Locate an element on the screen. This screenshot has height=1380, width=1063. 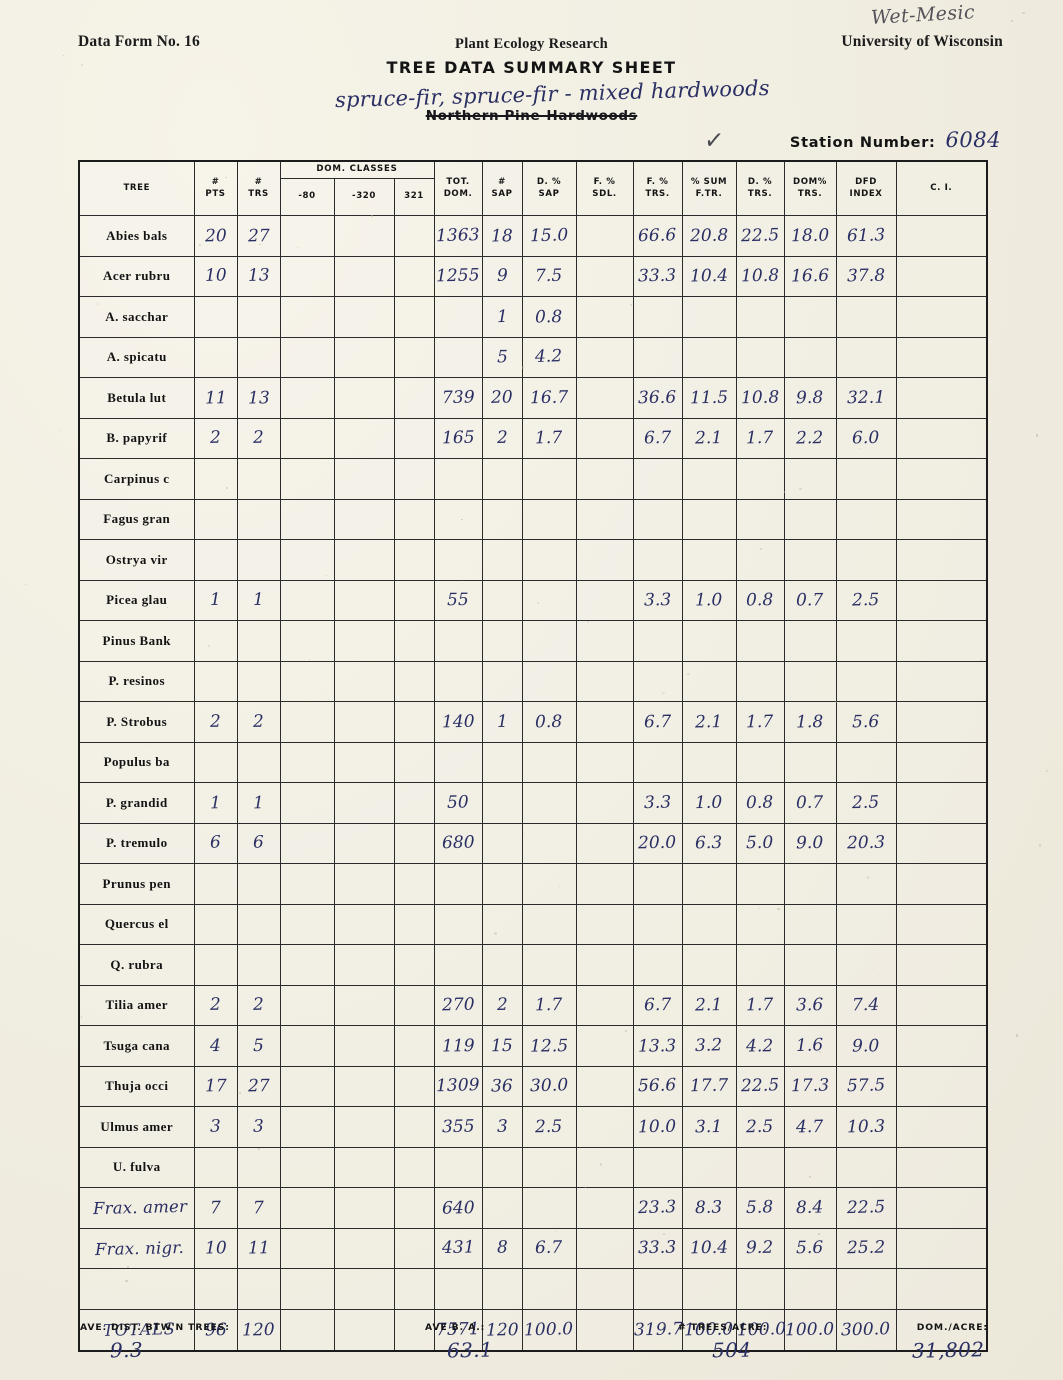
cell-value: 11.5 is located at coordinates (709, 398).